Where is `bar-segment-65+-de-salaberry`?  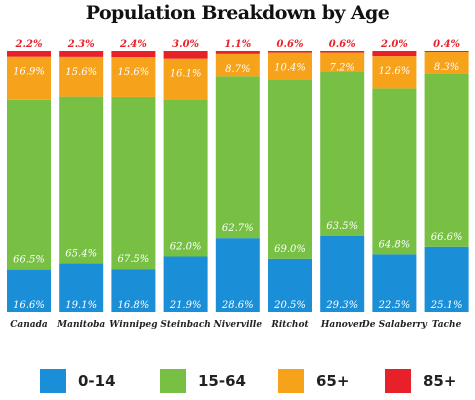 bar-segment-65+-de-salaberry is located at coordinates (394, 72).